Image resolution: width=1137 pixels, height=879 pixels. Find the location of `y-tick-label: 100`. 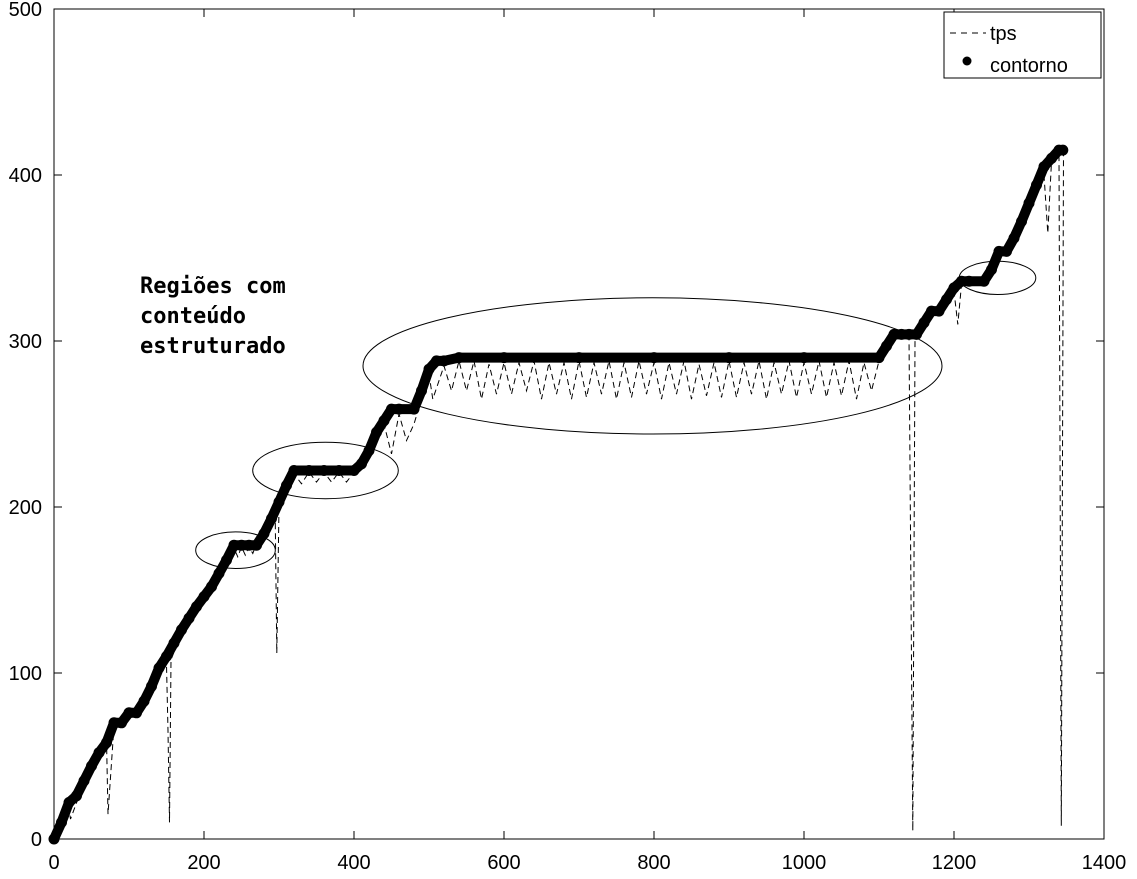

y-tick-label: 100 is located at coordinates (25, 674).